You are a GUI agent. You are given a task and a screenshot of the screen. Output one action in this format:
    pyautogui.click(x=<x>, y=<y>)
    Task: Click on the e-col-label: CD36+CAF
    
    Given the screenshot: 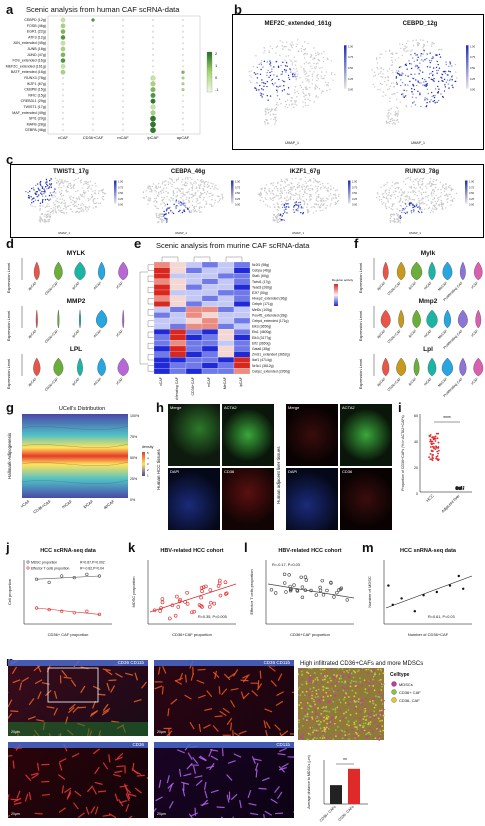 What is the action you would take?
    pyautogui.click(x=193, y=385)
    